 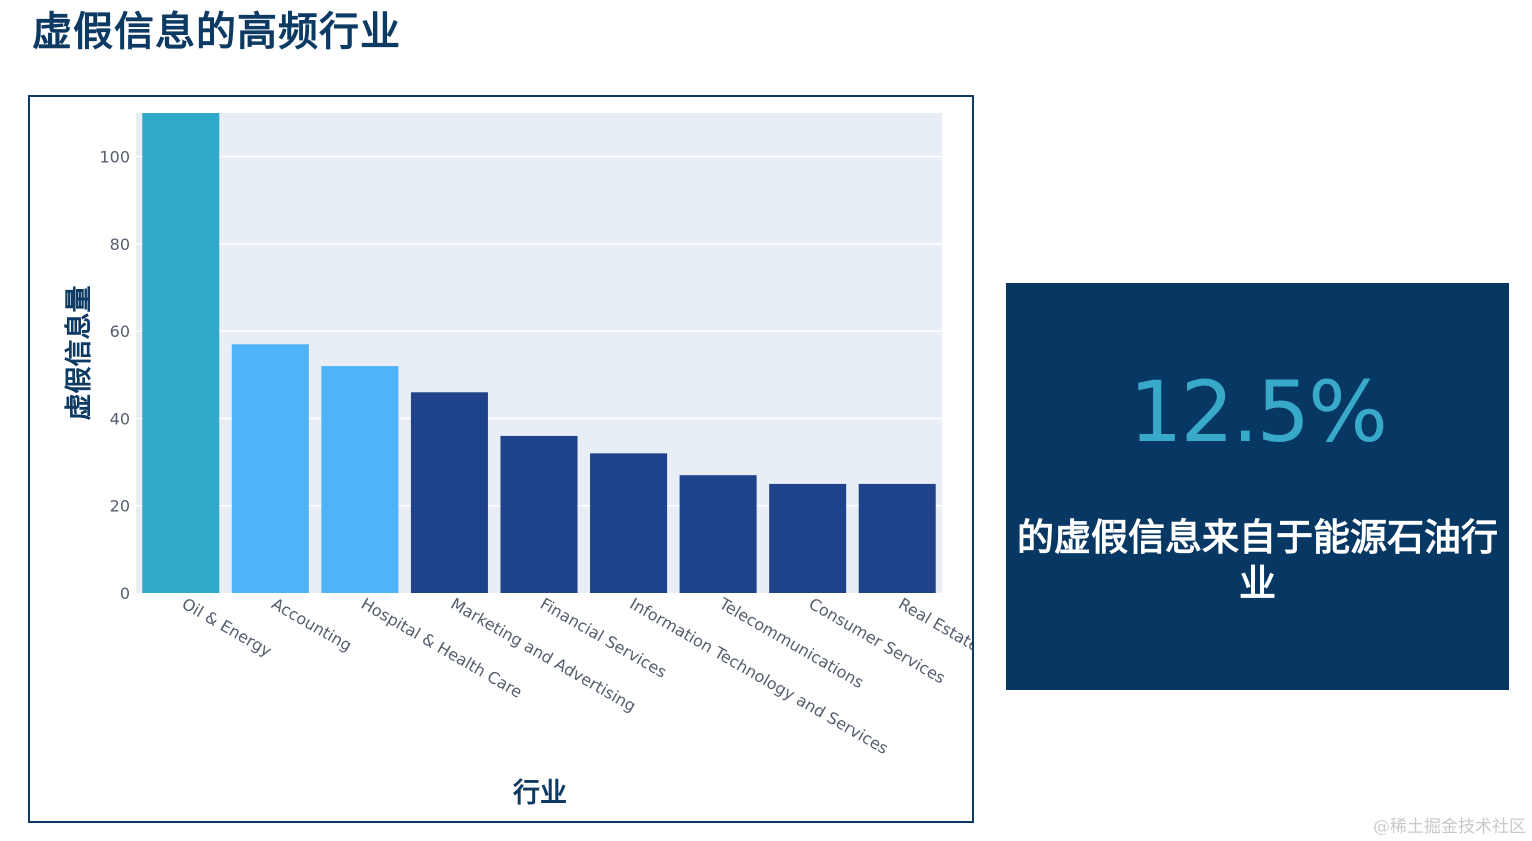 I want to click on y-tick-label: 0, so click(x=125, y=593).